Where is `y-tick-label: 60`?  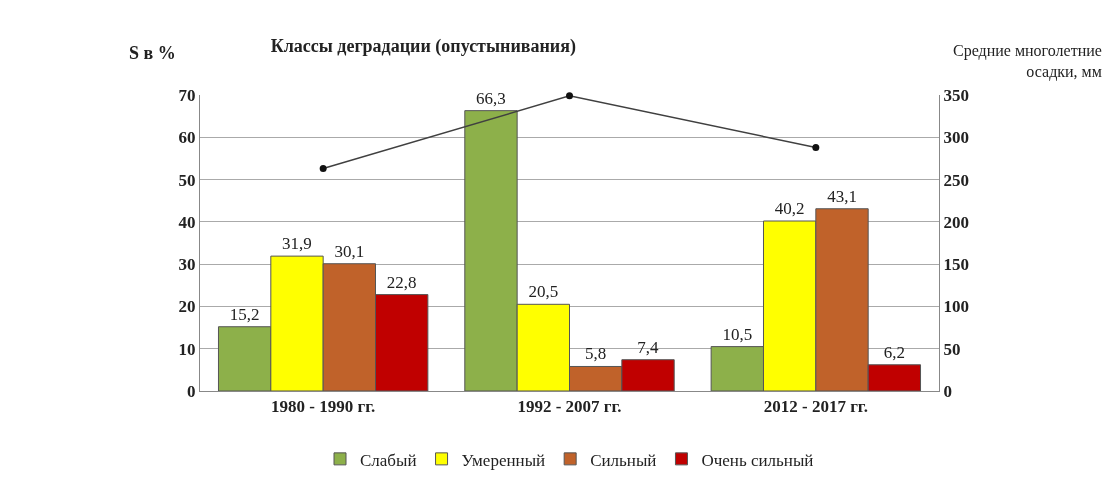
y-tick-label: 60 is located at coordinates (187, 138).